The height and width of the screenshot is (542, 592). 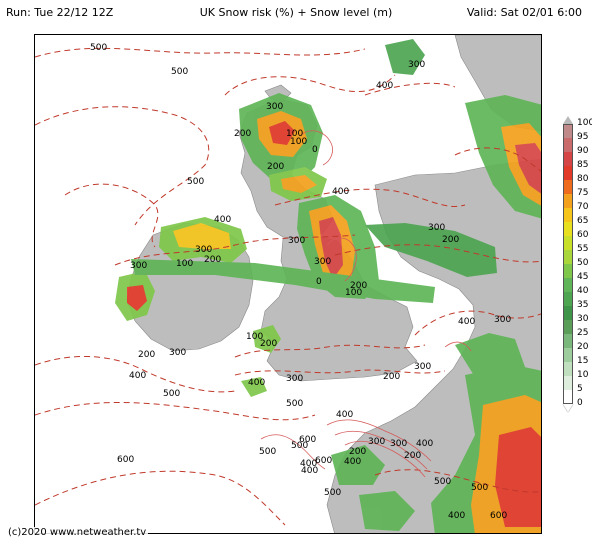 I want to click on legend-level-label: 100, so click(x=584, y=123).